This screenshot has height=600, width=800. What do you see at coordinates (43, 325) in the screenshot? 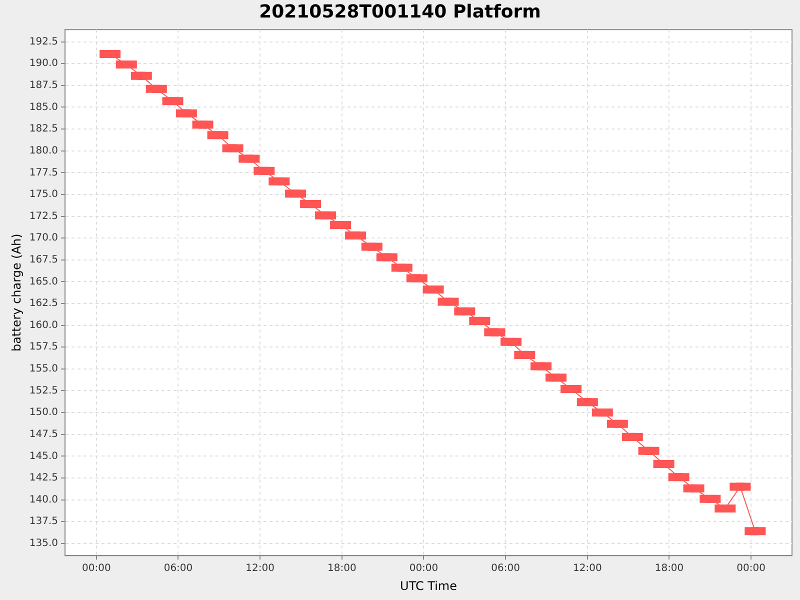
I see `y-tick-label: 160.0` at bounding box center [43, 325].